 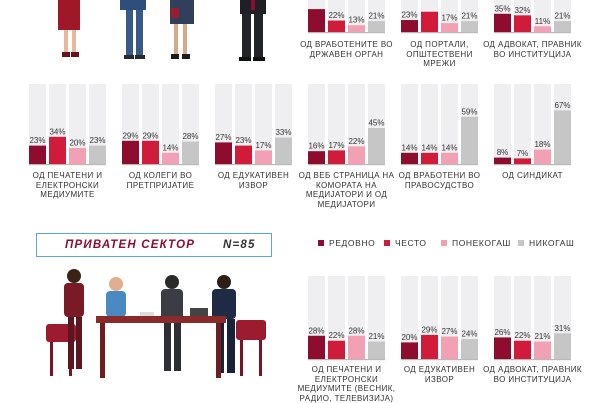 What do you see at coordinates (502, 8) in the screenshot?
I see `bar-value-label-regularly: 35%` at bounding box center [502, 8].